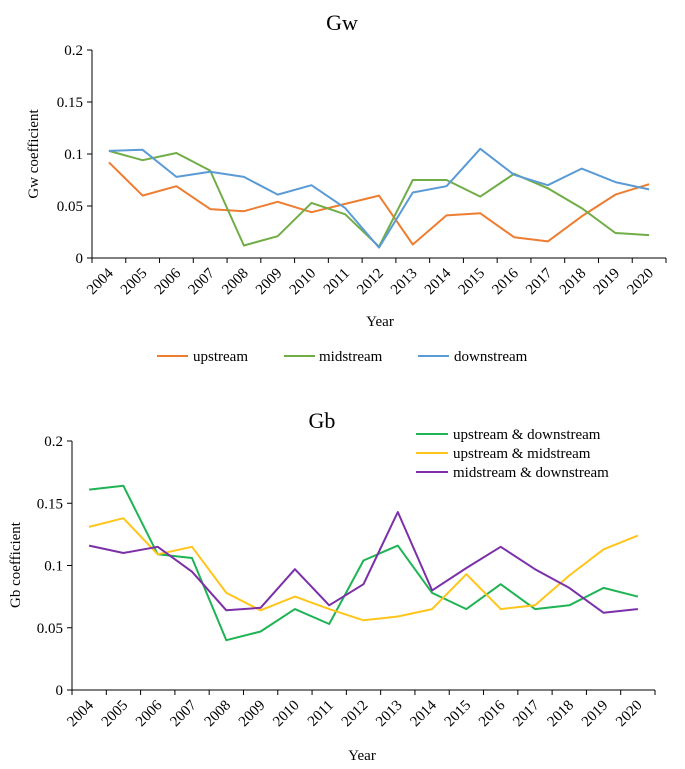  Describe the element at coordinates (235, 282) in the screenshot. I see `gw-x-tick-label: 2008` at that location.